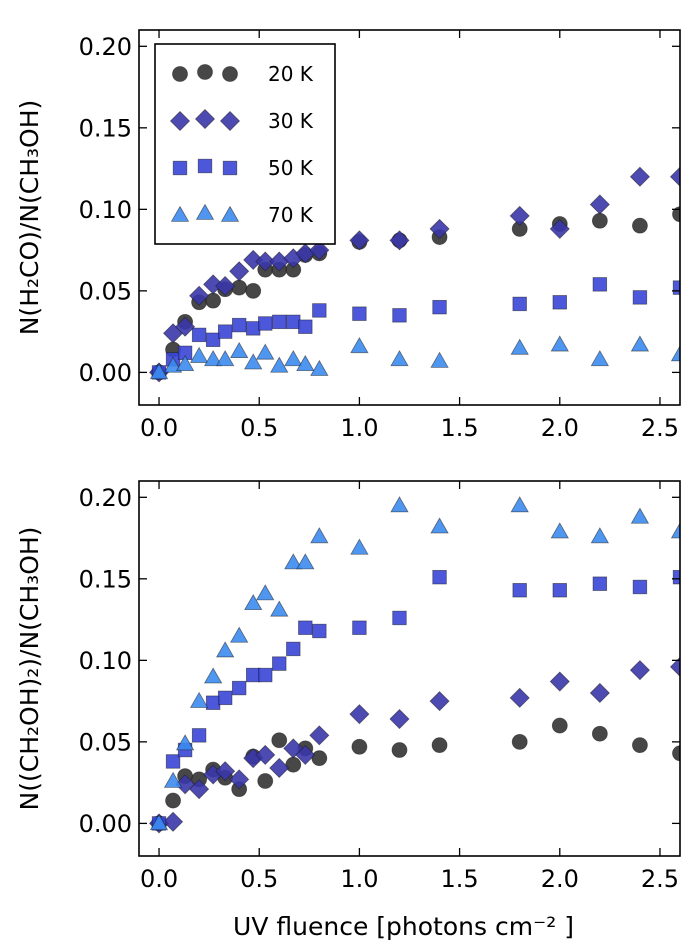 The image size is (692, 952). I want to click on legend-label-70-k: 70 K, so click(291, 215).